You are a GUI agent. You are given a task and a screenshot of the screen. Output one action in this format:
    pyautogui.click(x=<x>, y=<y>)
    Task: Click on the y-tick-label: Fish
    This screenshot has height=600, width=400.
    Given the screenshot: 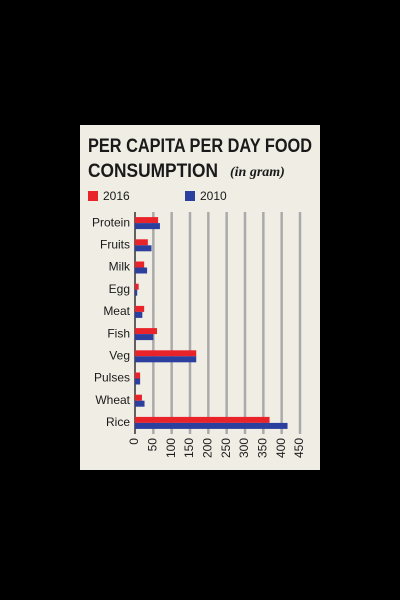 What is the action you would take?
    pyautogui.click(x=118, y=333)
    